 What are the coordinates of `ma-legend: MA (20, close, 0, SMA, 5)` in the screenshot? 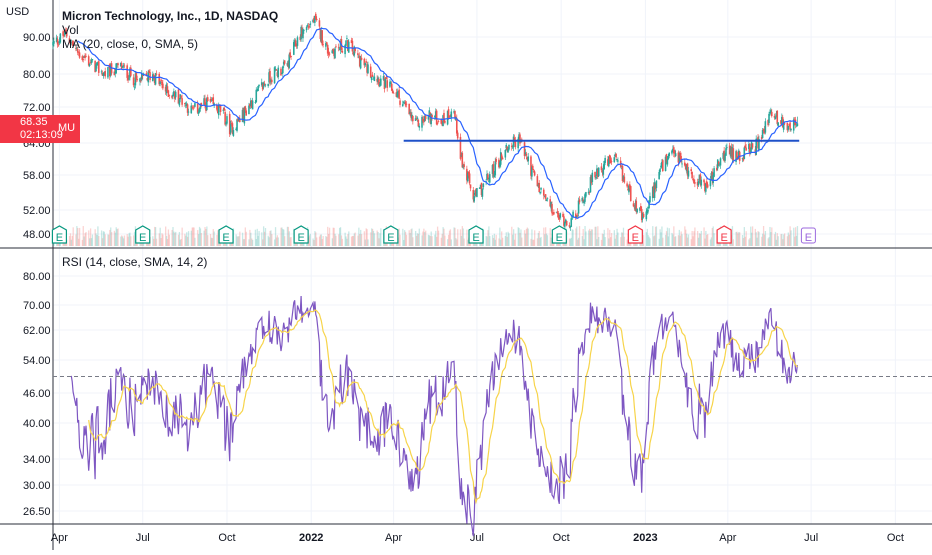 It's located at (130, 44).